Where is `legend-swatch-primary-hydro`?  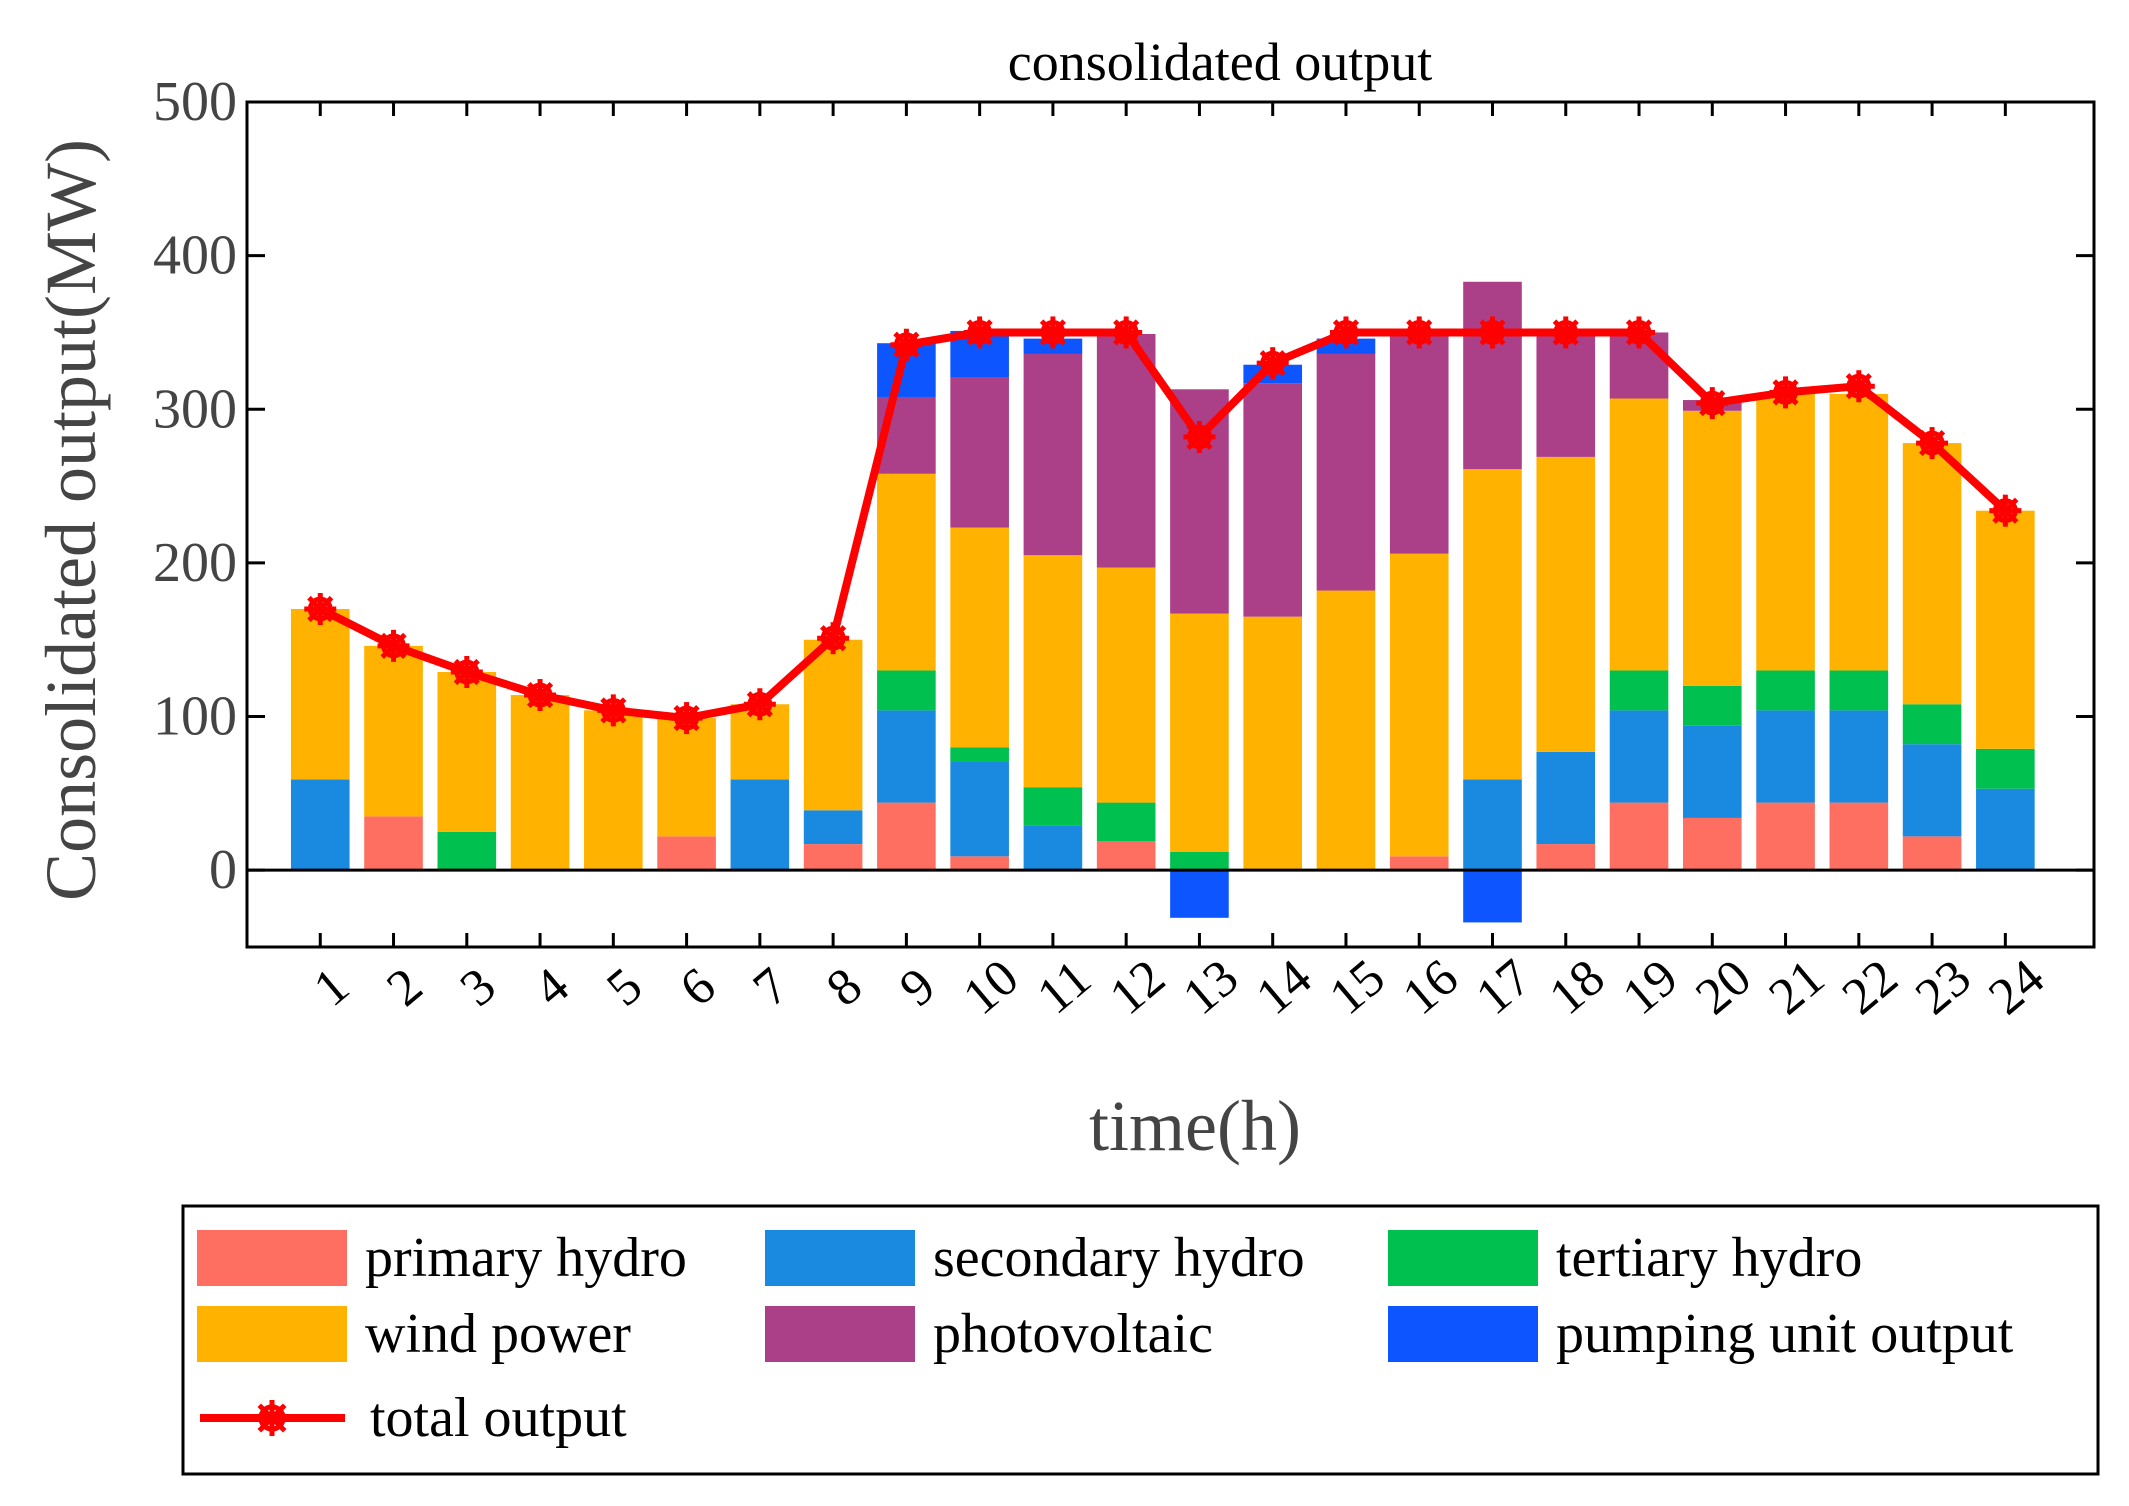 legend-swatch-primary-hydro is located at coordinates (272, 1258).